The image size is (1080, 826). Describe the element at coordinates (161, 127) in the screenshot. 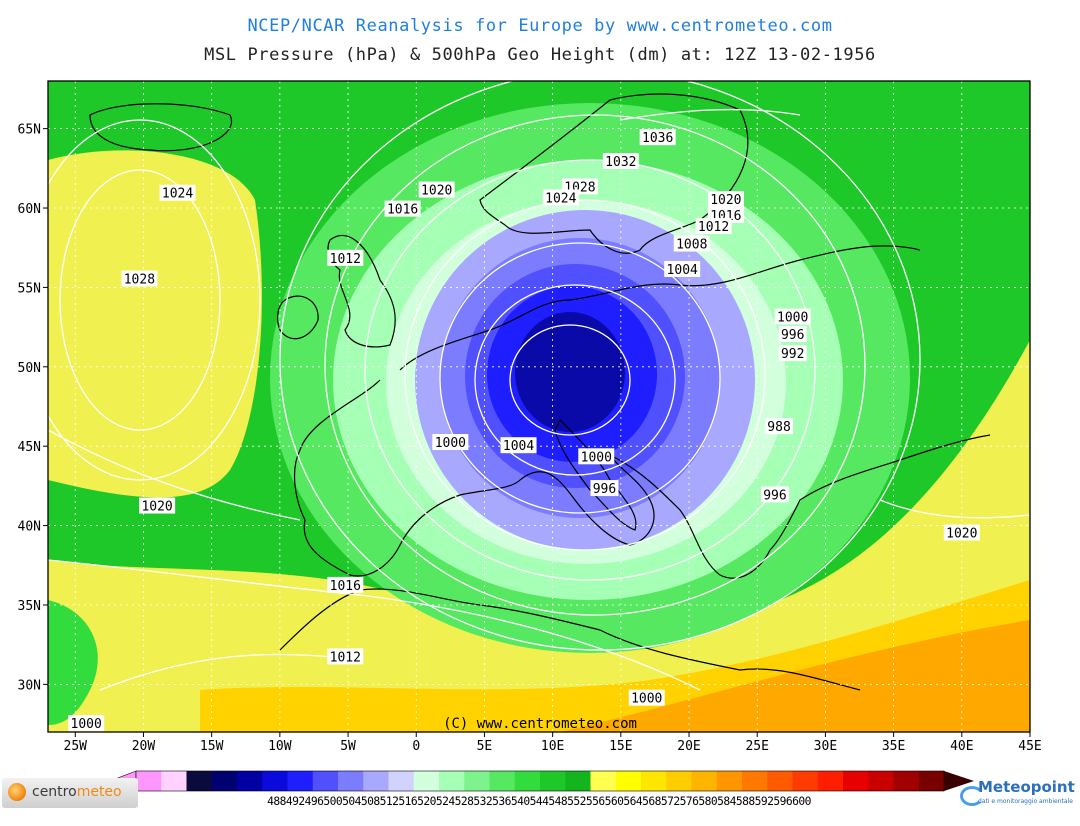

I see `iceland-coast` at that location.